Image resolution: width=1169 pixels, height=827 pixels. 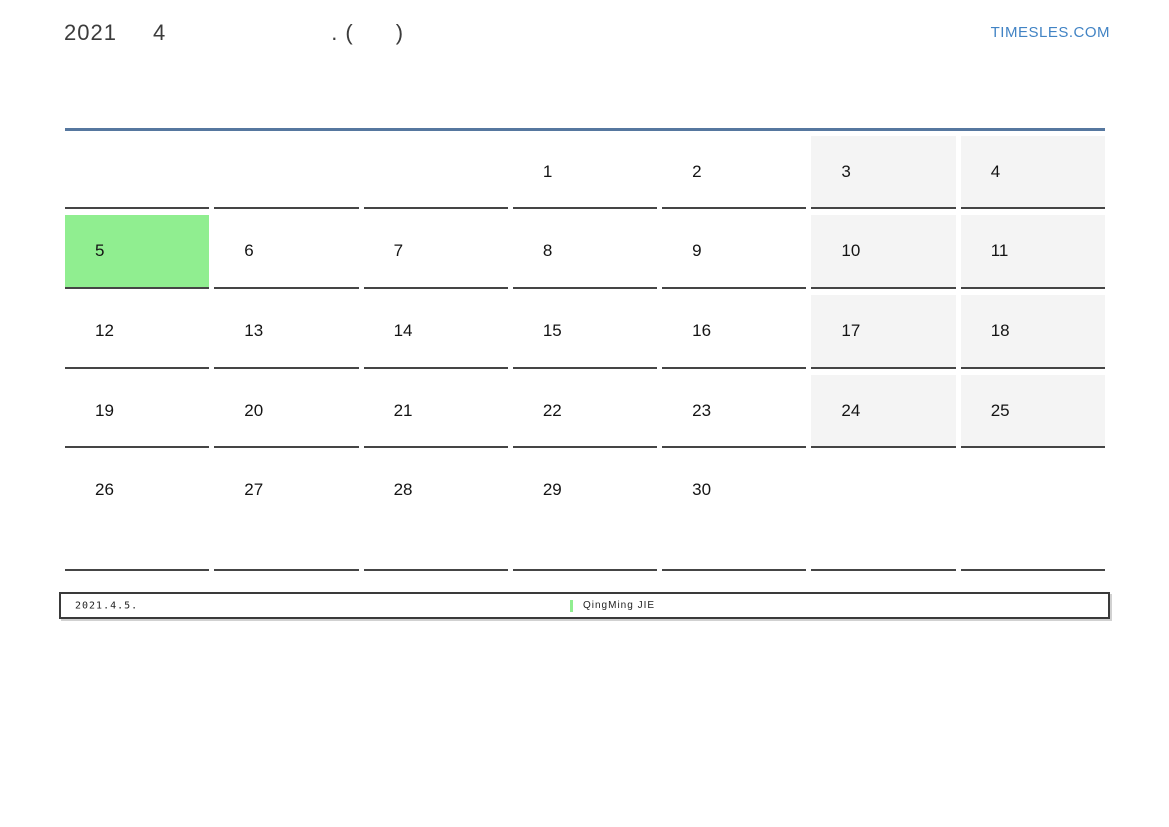 What do you see at coordinates (585, 411) in the screenshot?
I see `day-cell-22: 22` at bounding box center [585, 411].